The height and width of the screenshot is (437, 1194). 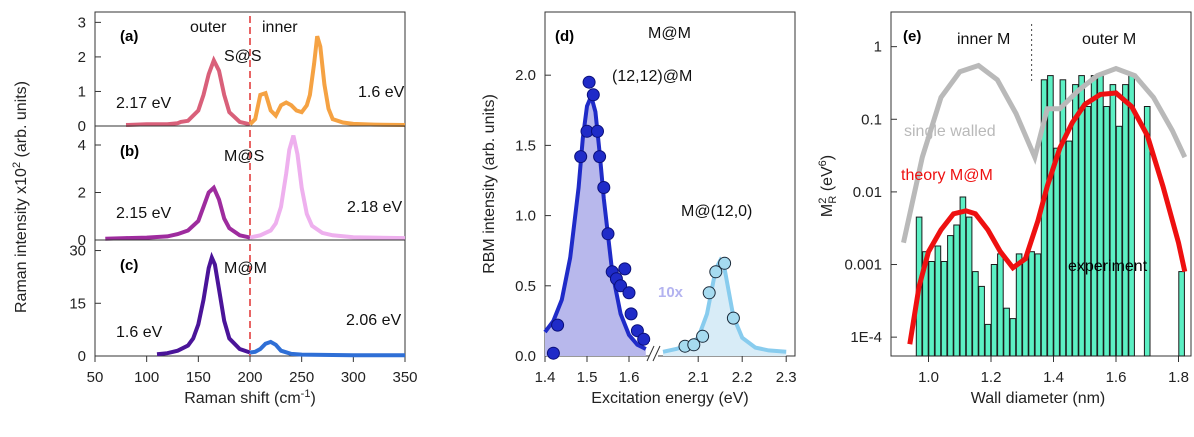 I want to click on panel-c-x-axis-label: Raman shift (cm-1), so click(x=250, y=397).